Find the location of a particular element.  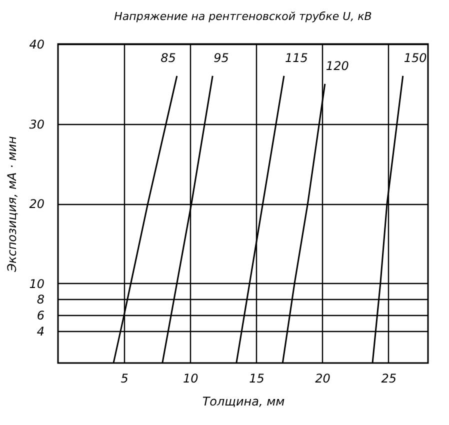

y-tick-label: 20 is located at coordinates (37, 204).